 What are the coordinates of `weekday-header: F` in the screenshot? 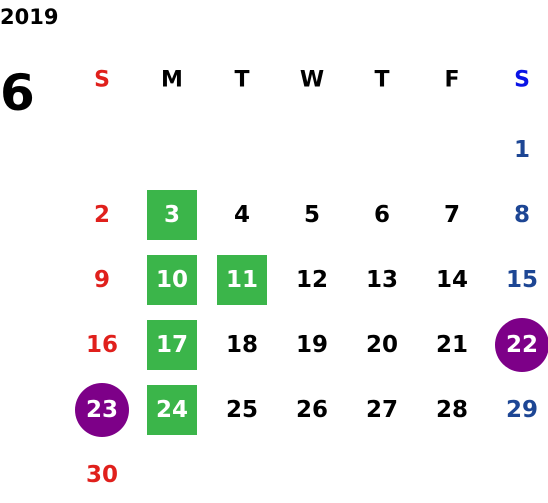 It's located at (451, 80).